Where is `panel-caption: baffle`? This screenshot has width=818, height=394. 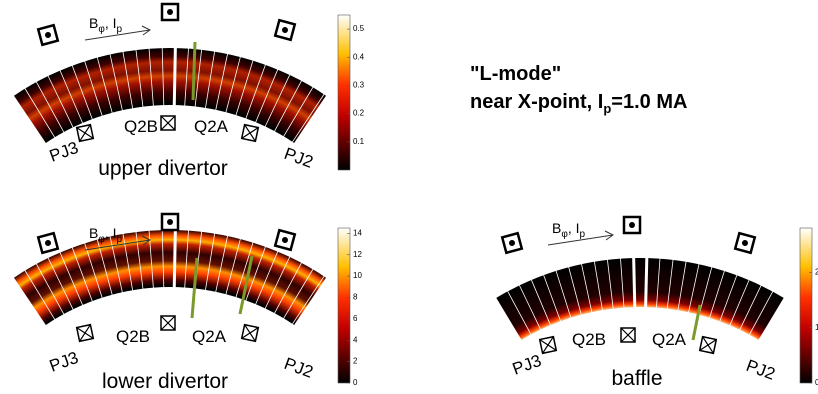 panel-caption: baffle is located at coordinates (637, 378).